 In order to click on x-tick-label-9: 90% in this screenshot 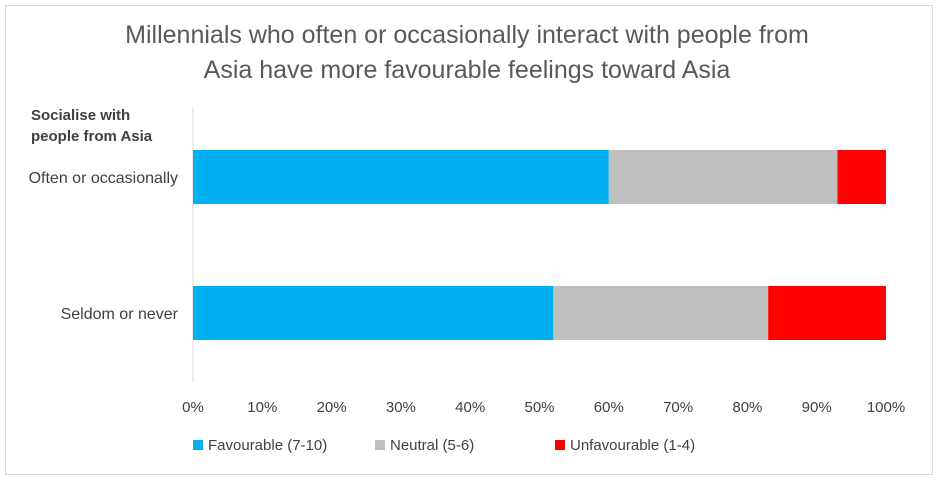, I will do `click(817, 407)`.